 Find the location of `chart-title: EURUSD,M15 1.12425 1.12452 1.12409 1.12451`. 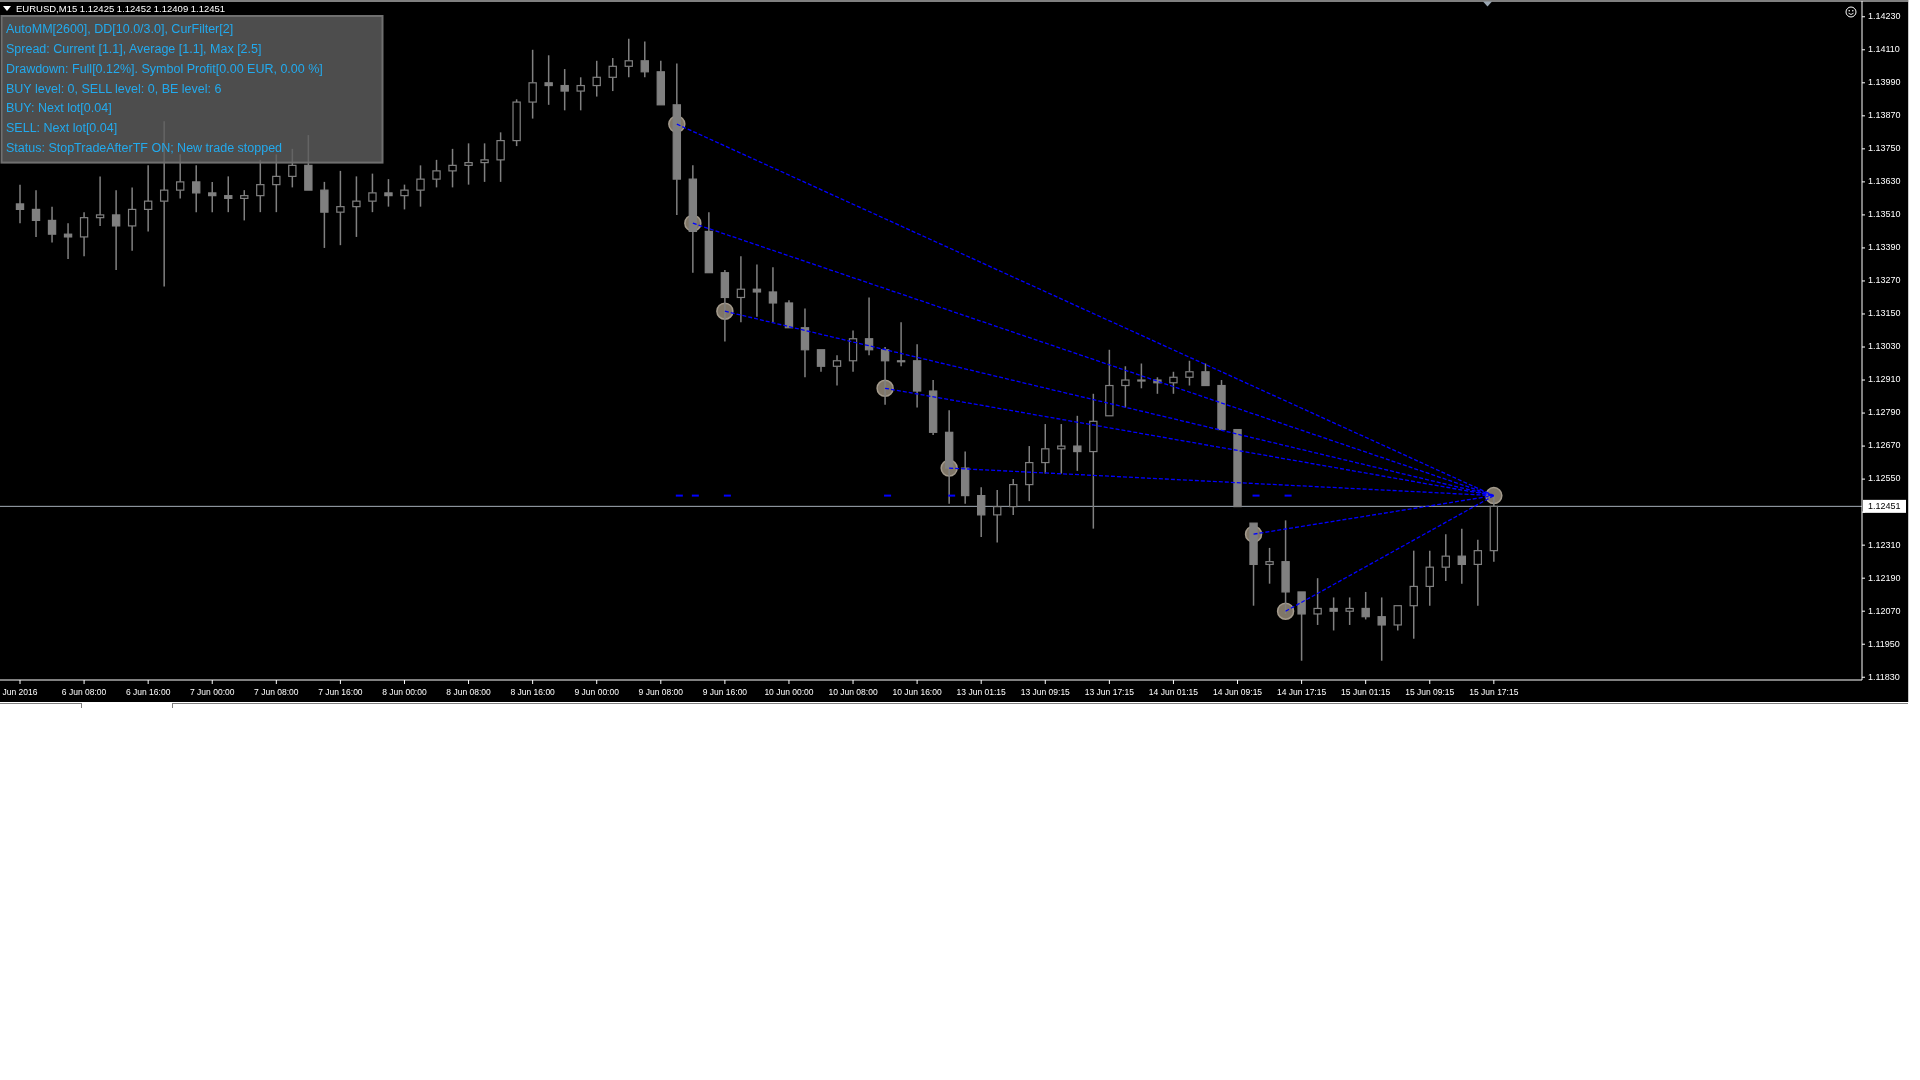

chart-title: EURUSD,M15 1.12425 1.12452 1.12409 1.12451 is located at coordinates (121, 8).